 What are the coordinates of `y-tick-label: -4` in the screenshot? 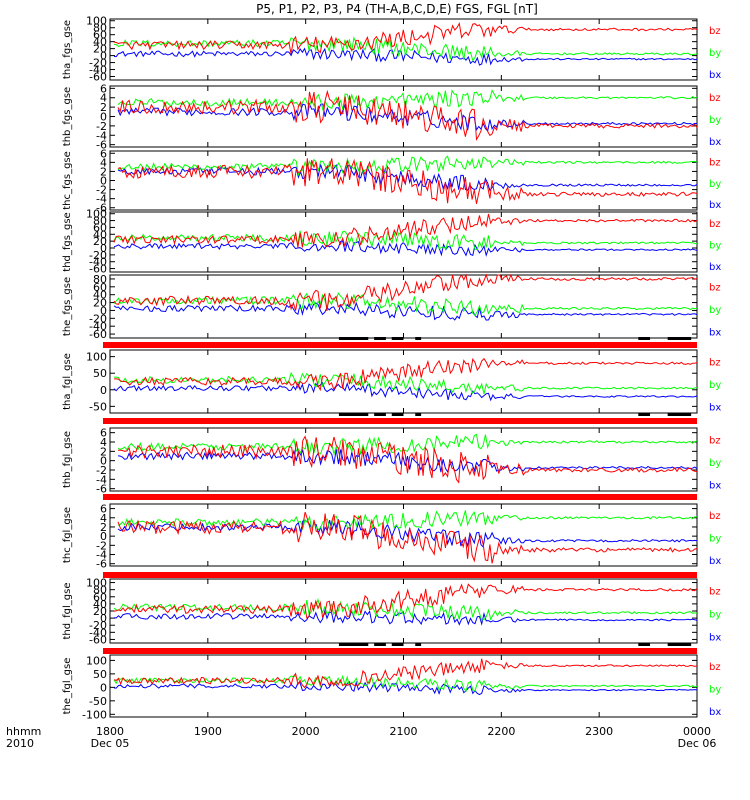 It's located at (101, 135).